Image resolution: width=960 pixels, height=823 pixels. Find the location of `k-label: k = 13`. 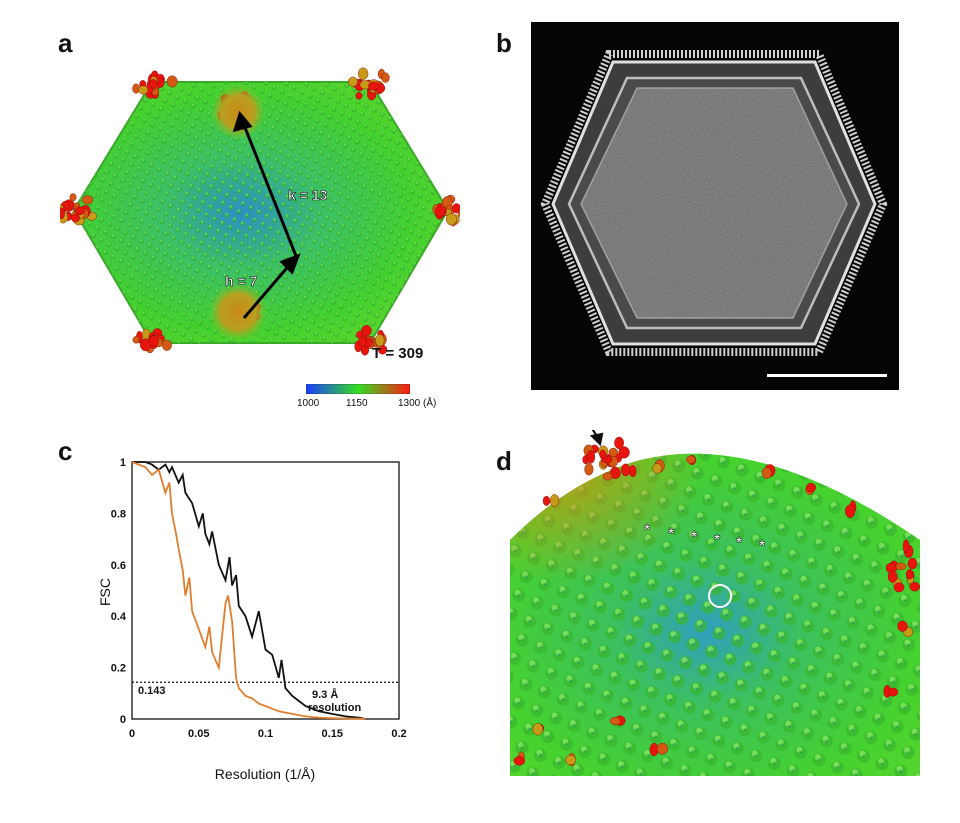

k-label: k = 13 is located at coordinates (308, 195).